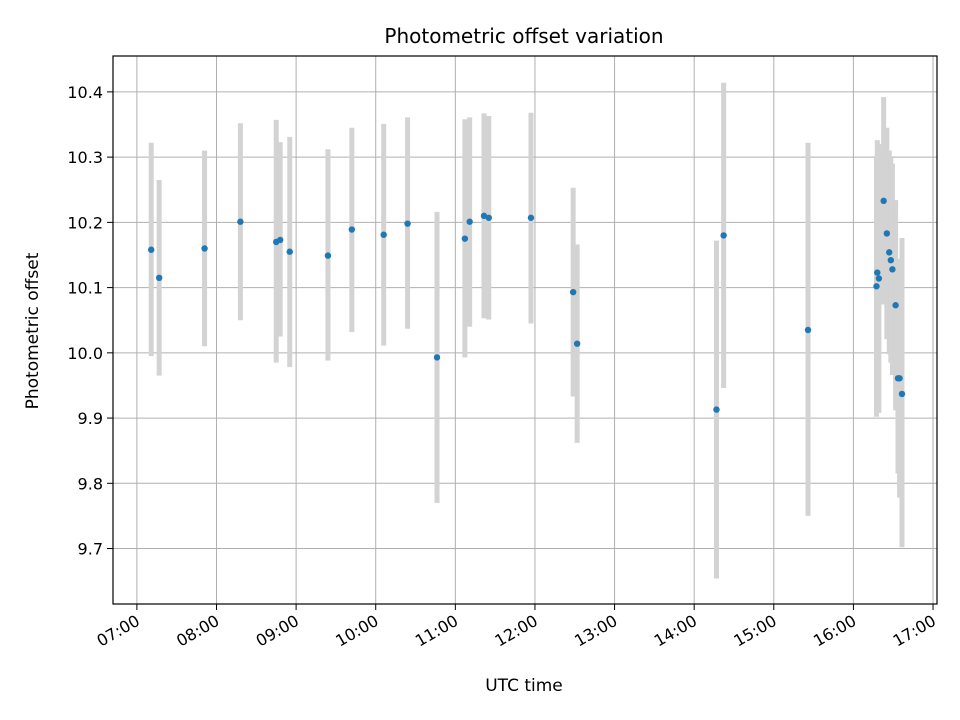 The image size is (960, 720). What do you see at coordinates (85, 92) in the screenshot?
I see `y-tick-label: 10.4` at bounding box center [85, 92].